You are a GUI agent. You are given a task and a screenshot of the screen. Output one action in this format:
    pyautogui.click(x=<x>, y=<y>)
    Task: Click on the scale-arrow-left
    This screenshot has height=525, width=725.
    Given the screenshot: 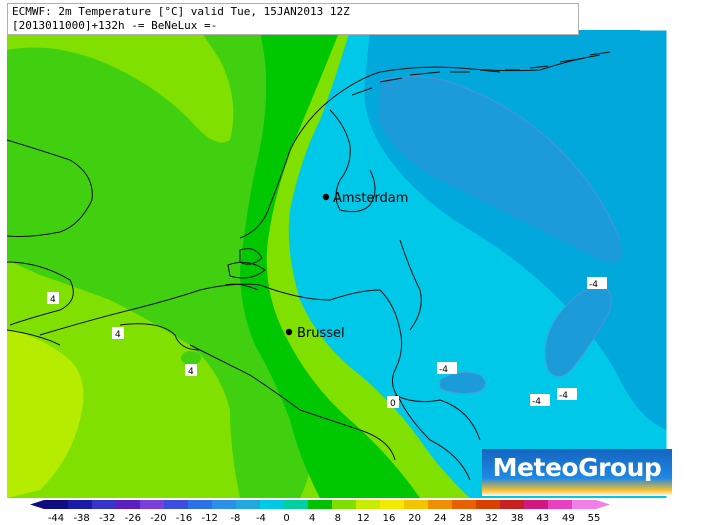 What is the action you would take?
    pyautogui.click(x=37, y=504)
    